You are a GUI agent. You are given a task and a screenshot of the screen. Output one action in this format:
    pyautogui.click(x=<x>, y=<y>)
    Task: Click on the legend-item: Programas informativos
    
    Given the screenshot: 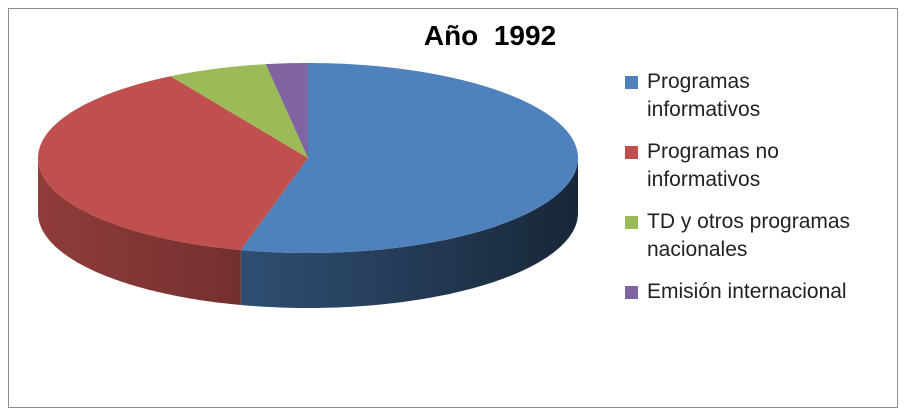 What is the action you would take?
    pyautogui.click(x=748, y=96)
    